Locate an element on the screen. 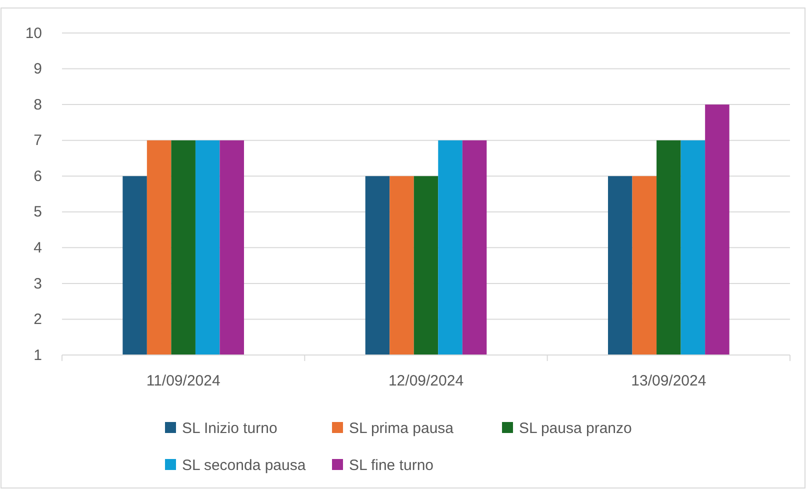 Image resolution: width=808 pixels, height=490 pixels. y-tick-label: 3 is located at coordinates (38, 283).